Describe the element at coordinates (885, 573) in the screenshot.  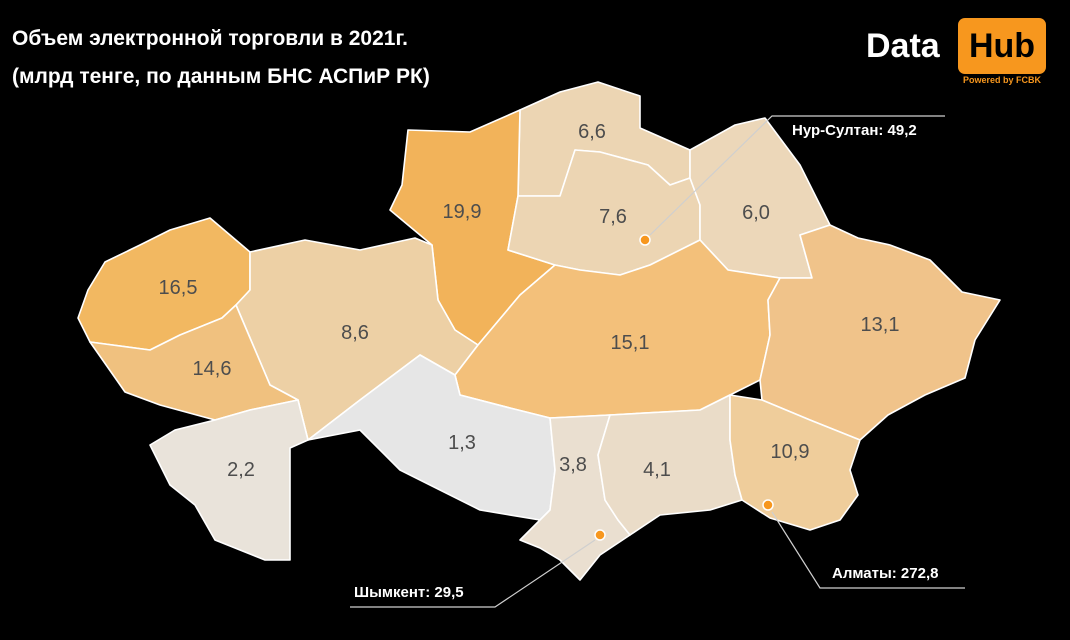
I see `city-label-almaty: Алматы: 272,8` at that location.